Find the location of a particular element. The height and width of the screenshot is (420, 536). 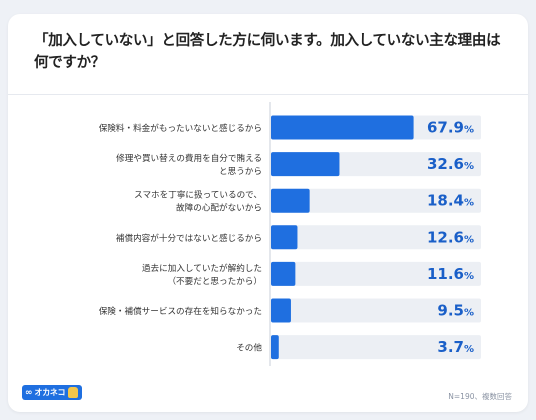

category-label: 保険・補償サービスの存在を知らなかった is located at coordinates (180, 311).